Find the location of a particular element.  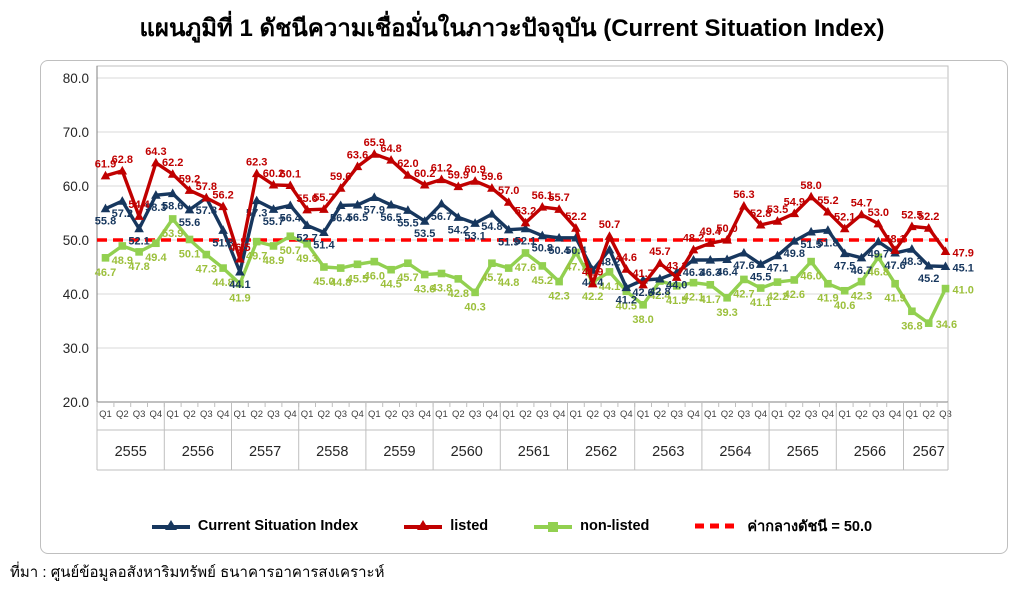

svg-text: 2564 is located at coordinates (735, 452).